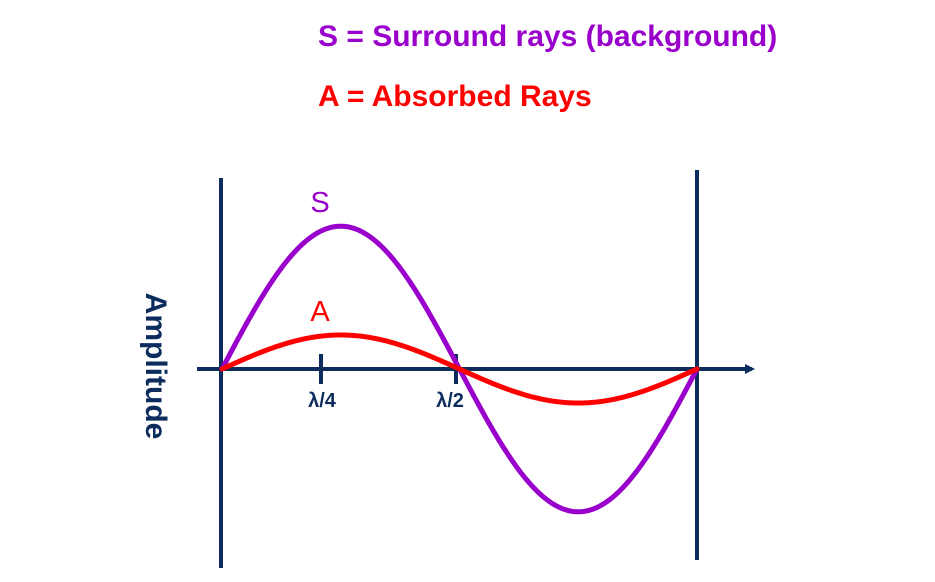 This screenshot has width=935, height=582. Describe the element at coordinates (450, 401) in the screenshot. I see `tick-label-half-wavelength: λ/2` at that location.